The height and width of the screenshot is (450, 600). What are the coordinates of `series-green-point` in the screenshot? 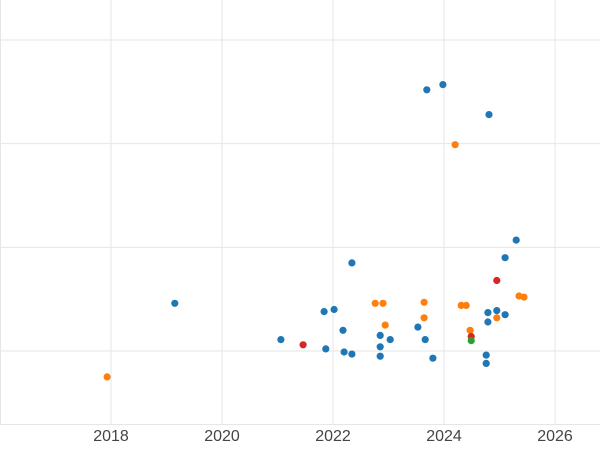 It's located at (471, 341).